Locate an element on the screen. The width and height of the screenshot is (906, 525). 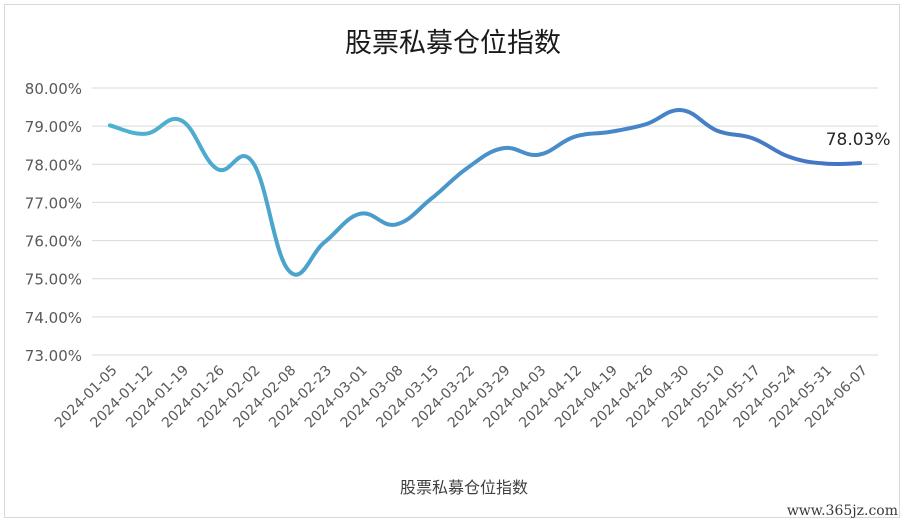
watermark: www.365jz.com is located at coordinates (842, 511).